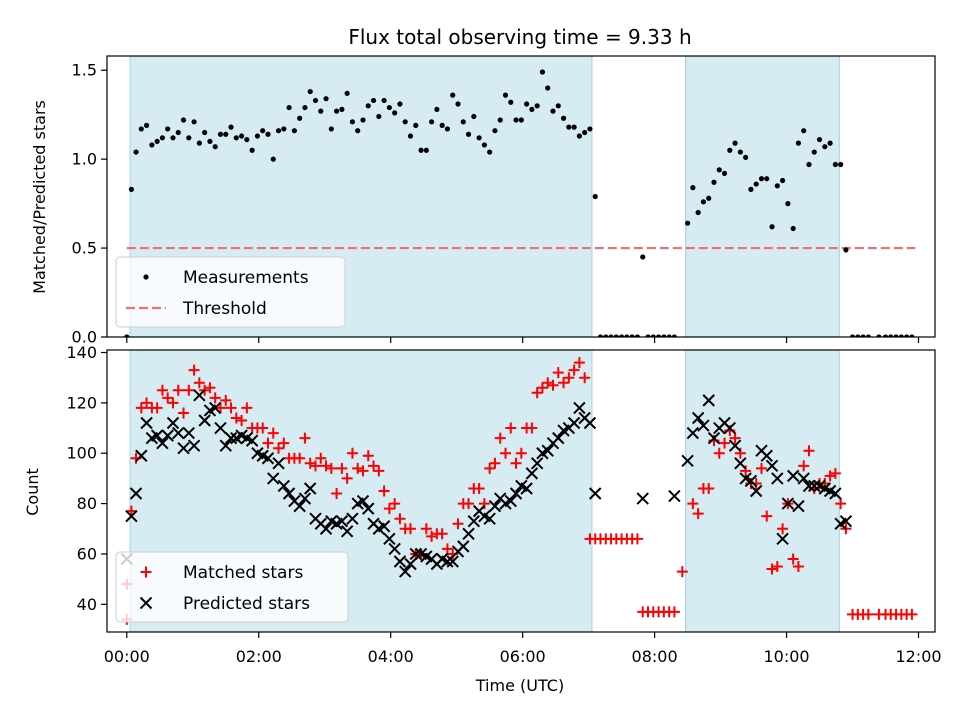  I want to click on legend-predicted-stars-marker, so click(146, 603).